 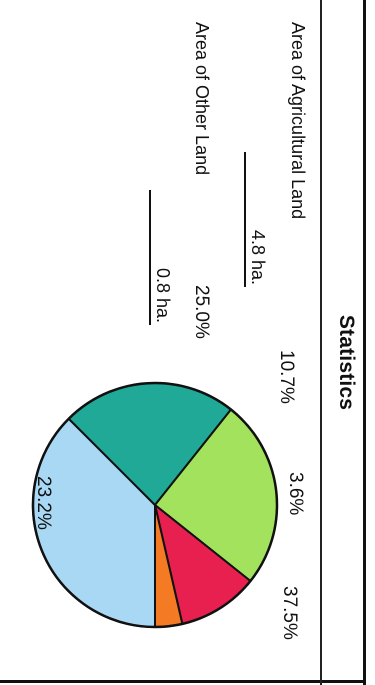 What do you see at coordinates (289, 613) in the screenshot?
I see `pie-label-37-5: 37.5%` at bounding box center [289, 613].